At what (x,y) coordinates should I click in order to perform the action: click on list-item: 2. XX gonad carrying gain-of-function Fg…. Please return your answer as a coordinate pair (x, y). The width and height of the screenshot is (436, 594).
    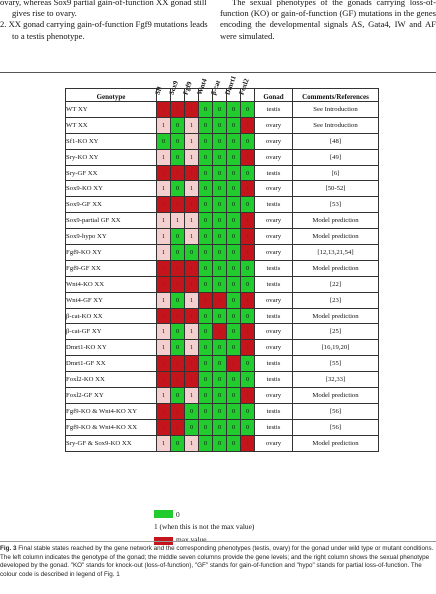
    Looking at the image, I should click on (104, 30).